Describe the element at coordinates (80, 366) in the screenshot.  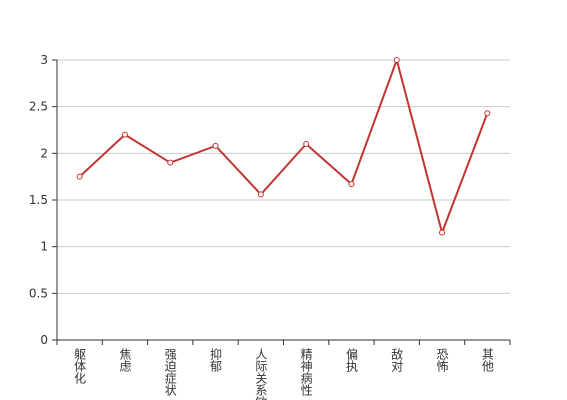
I see `x-tick-label: 躯体化` at that location.